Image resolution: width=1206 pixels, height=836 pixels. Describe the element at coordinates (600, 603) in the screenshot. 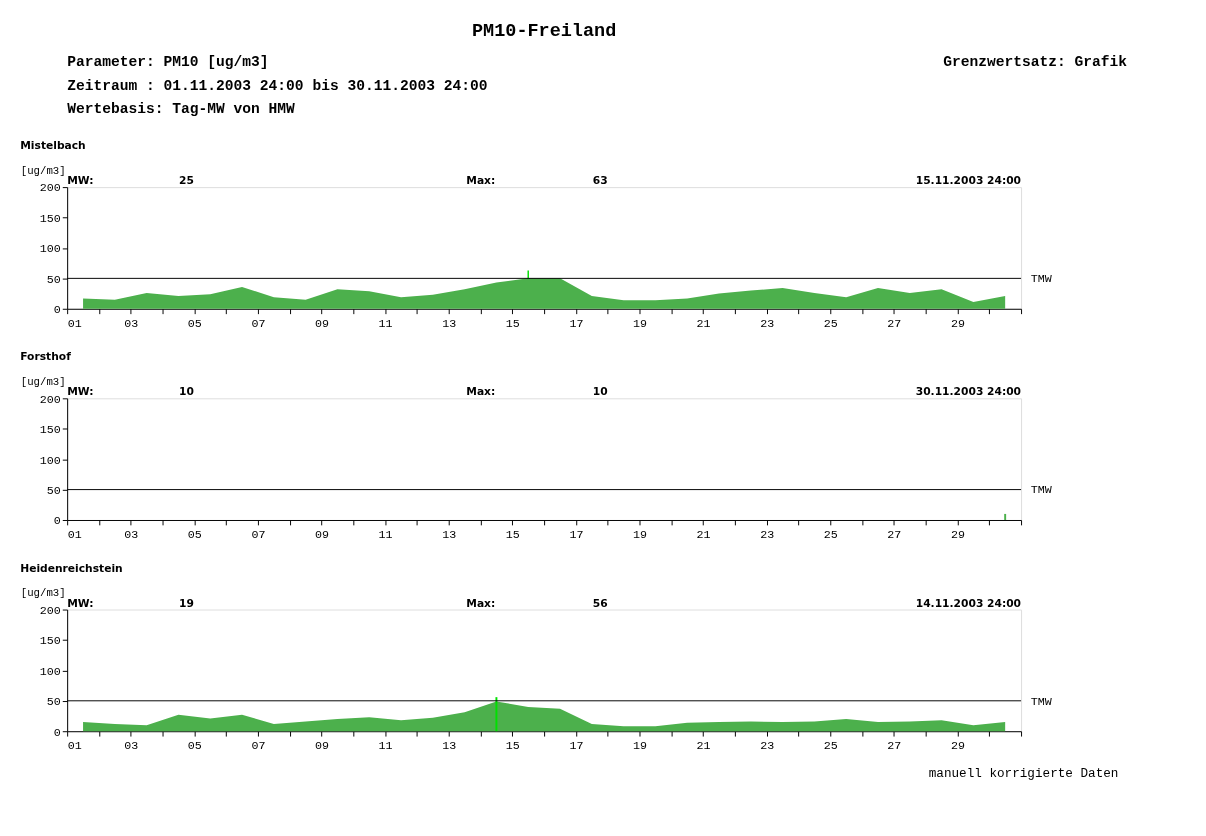

I see `text: 56` at that location.